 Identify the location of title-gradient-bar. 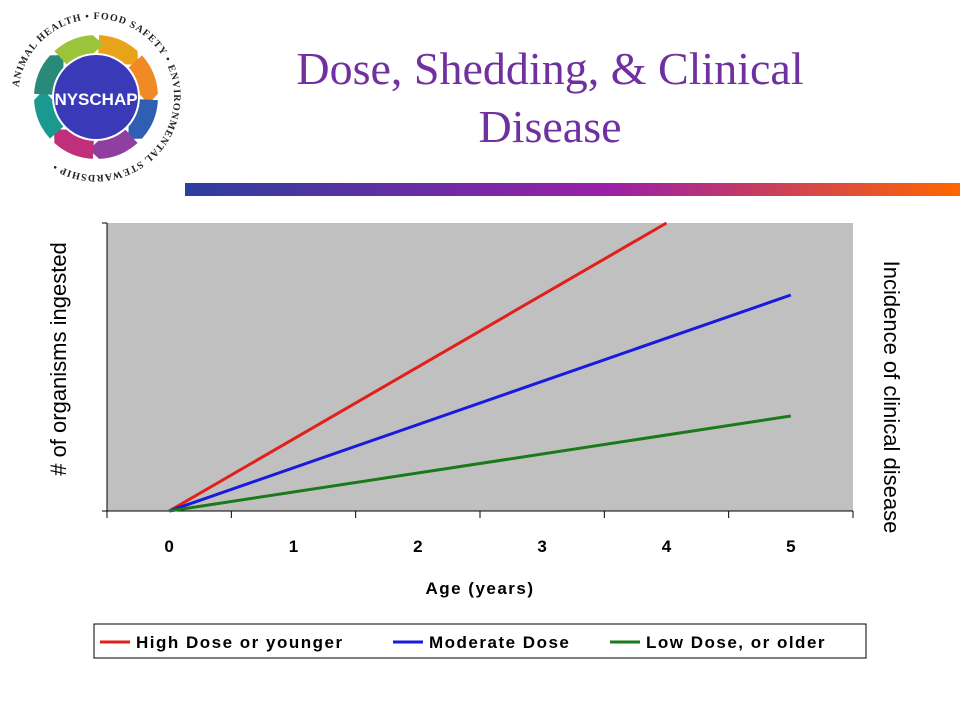
(572, 189).